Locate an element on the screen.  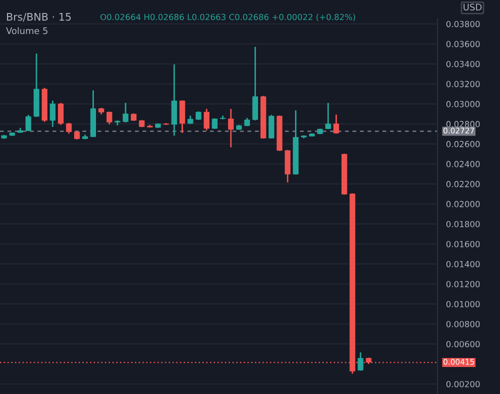
y-tick-label: 0.01600 is located at coordinates (463, 244).